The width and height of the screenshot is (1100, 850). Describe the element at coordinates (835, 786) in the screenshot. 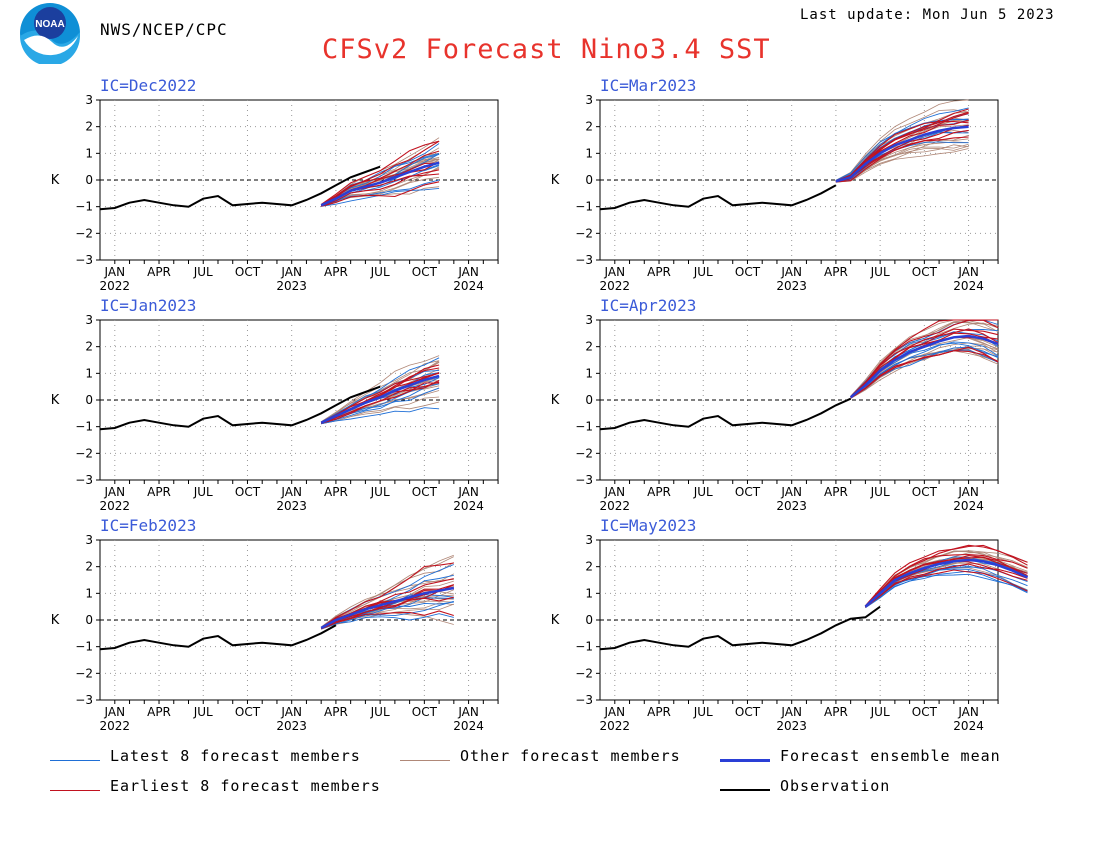

I see `legend-label-observation: Observation` at that location.